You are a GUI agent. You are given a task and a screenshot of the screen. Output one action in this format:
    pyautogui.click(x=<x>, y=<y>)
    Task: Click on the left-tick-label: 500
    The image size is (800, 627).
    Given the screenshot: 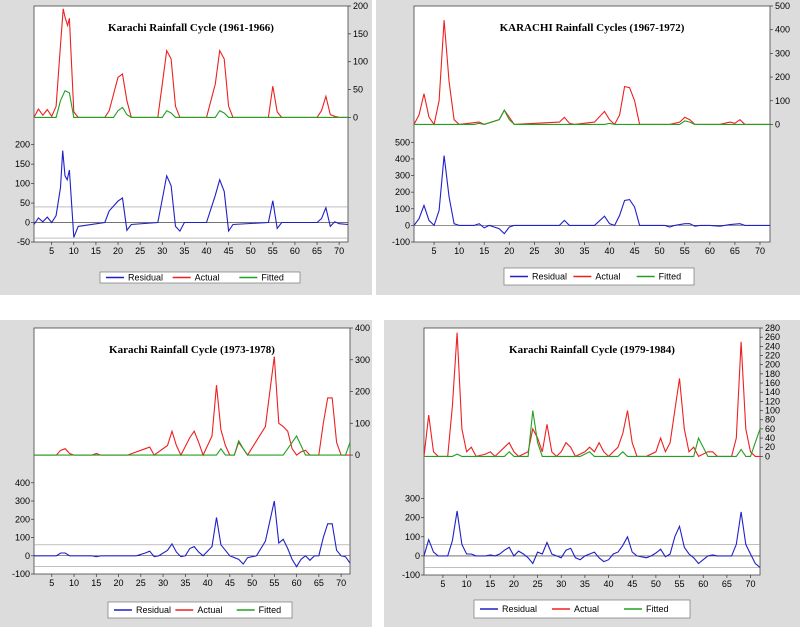 What is the action you would take?
    pyautogui.click(x=402, y=142)
    